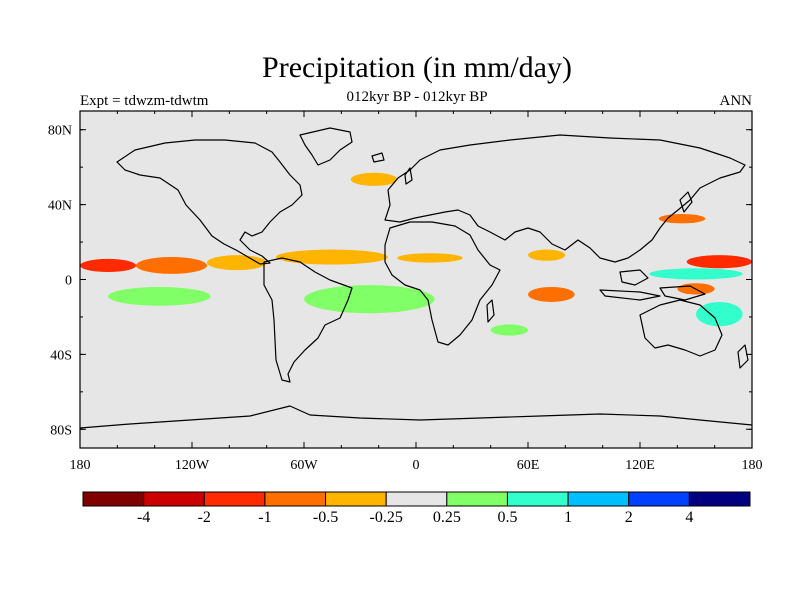 This screenshot has width=800, height=600. I want to click on lat-tick-label: 0, so click(68, 281).